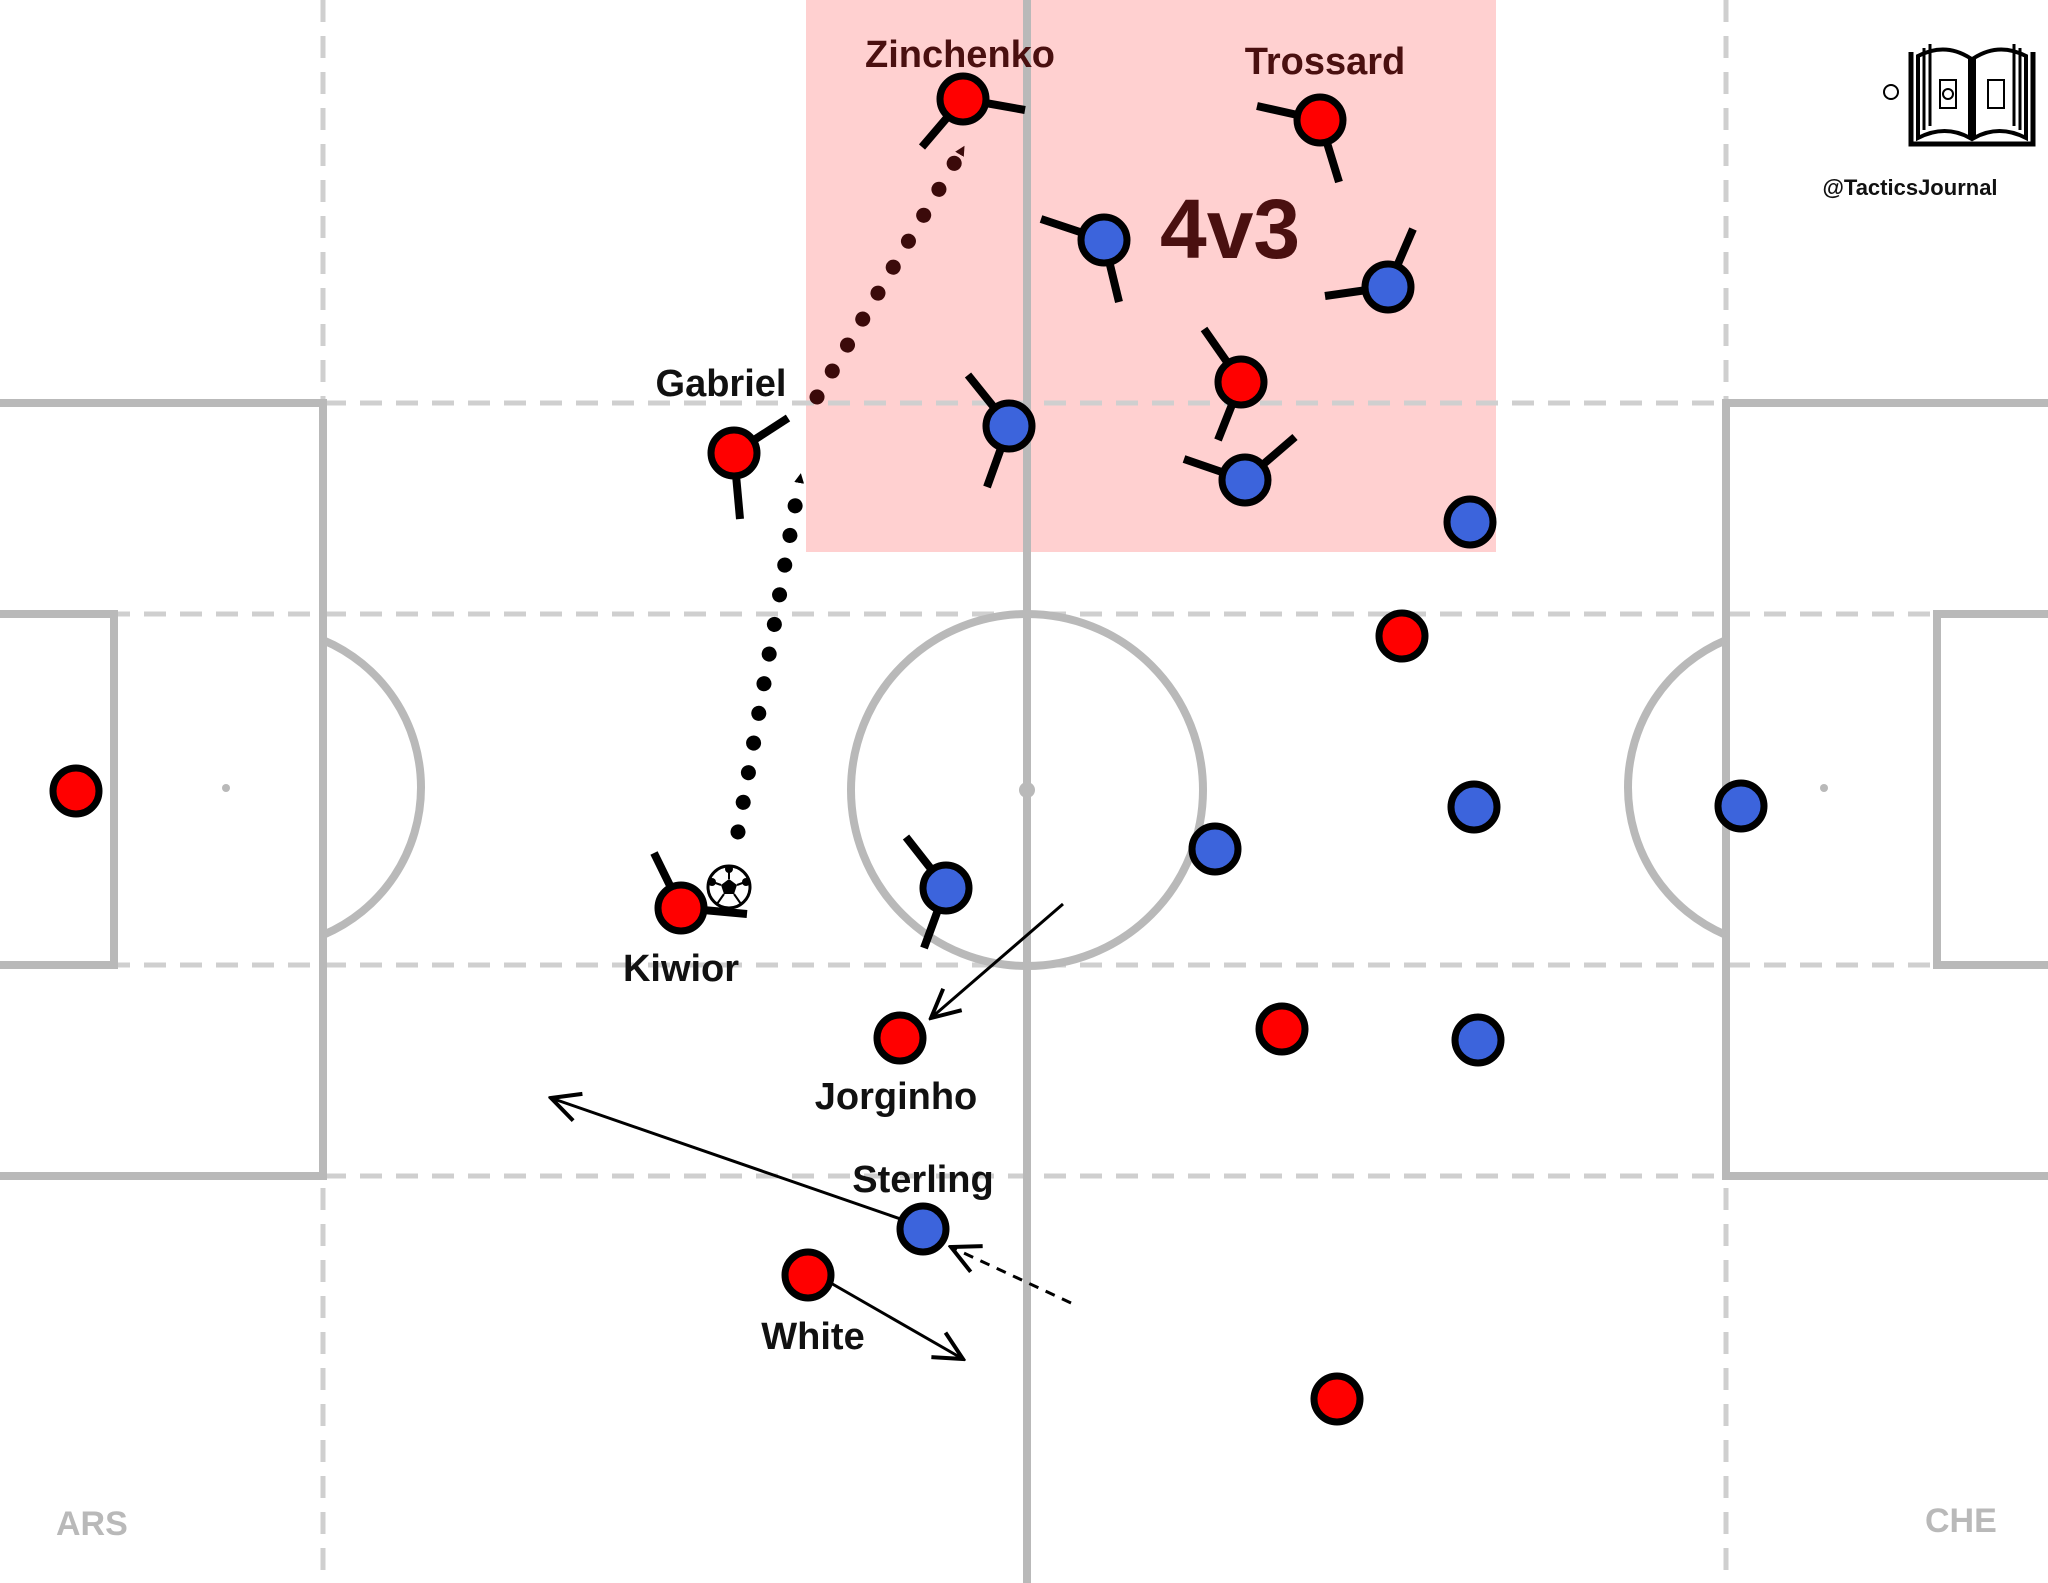 The image size is (2048, 1583). Describe the element at coordinates (1885, 789) in the screenshot. I see `right-penalty-box` at that location.